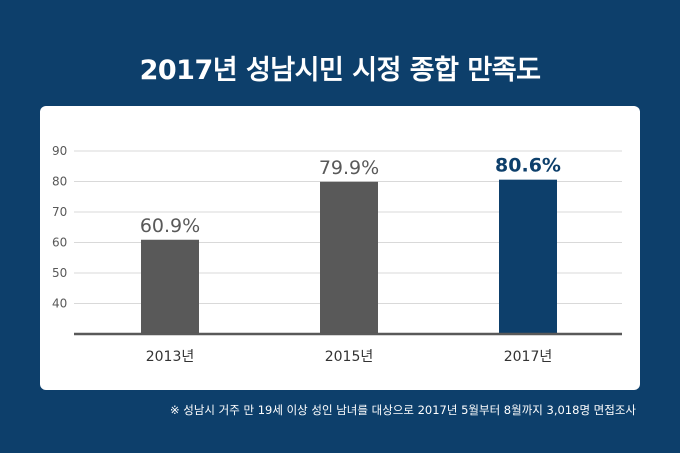 The image size is (680, 453). What do you see at coordinates (349, 168) in the screenshot?
I see `bar-value-label: 79.9%` at bounding box center [349, 168].